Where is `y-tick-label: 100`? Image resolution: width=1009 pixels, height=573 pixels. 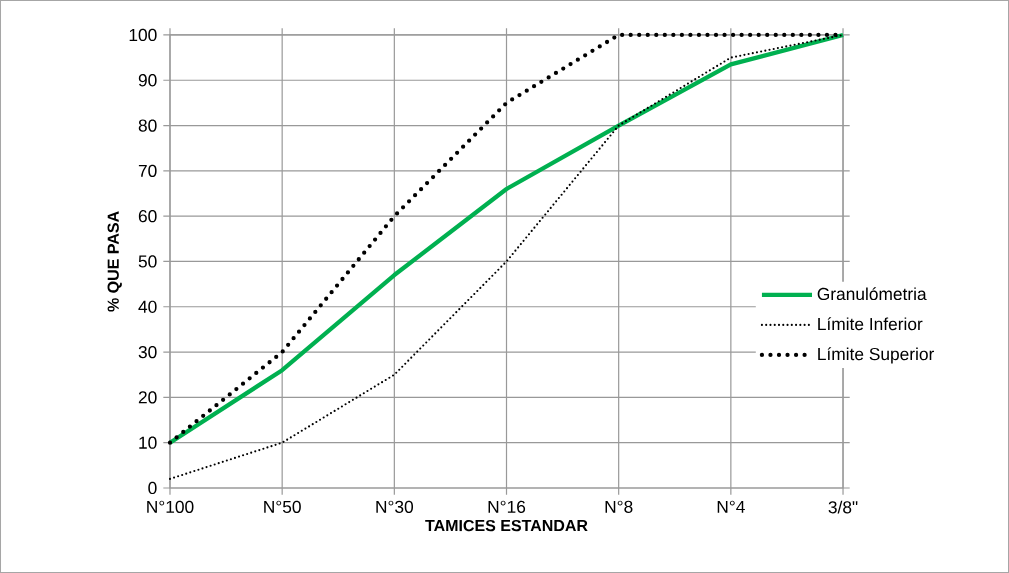 y-tick-label: 100 is located at coordinates (143, 35).